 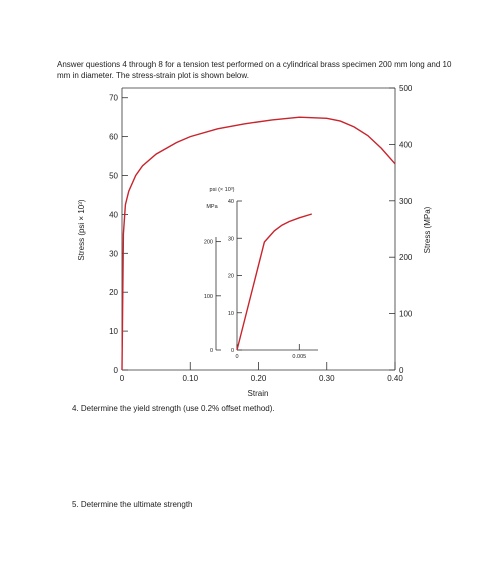 What do you see at coordinates (113, 137) in the screenshot?
I see `main-y-tick-label-left: 60` at bounding box center [113, 137].